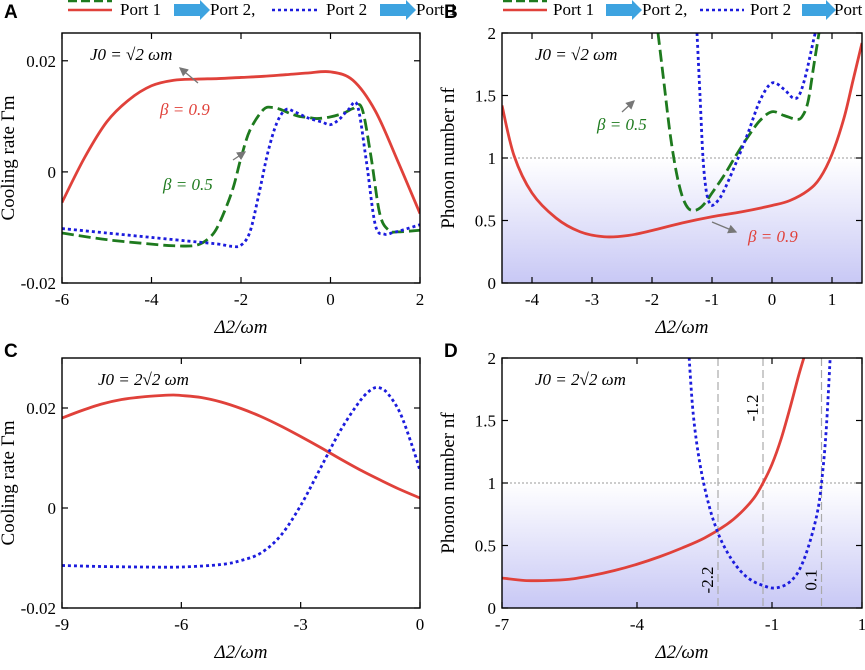 The image size is (865, 670). What do you see at coordinates (811, 579) in the screenshot?
I see `vline-label: 0.1` at bounding box center [811, 579].